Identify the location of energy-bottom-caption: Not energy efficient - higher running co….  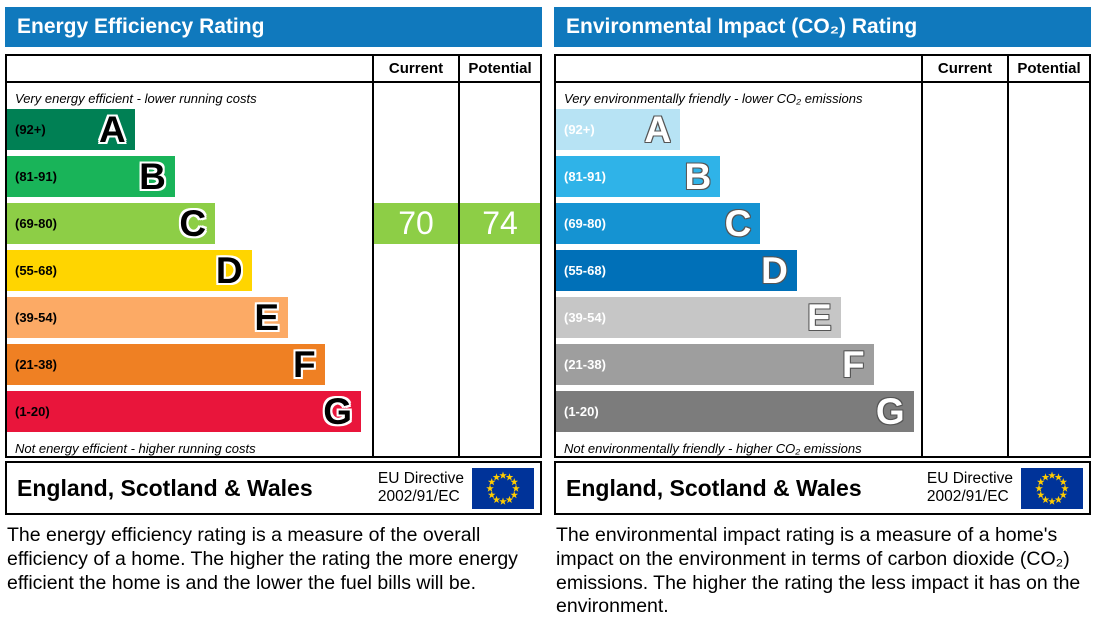
(135, 448).